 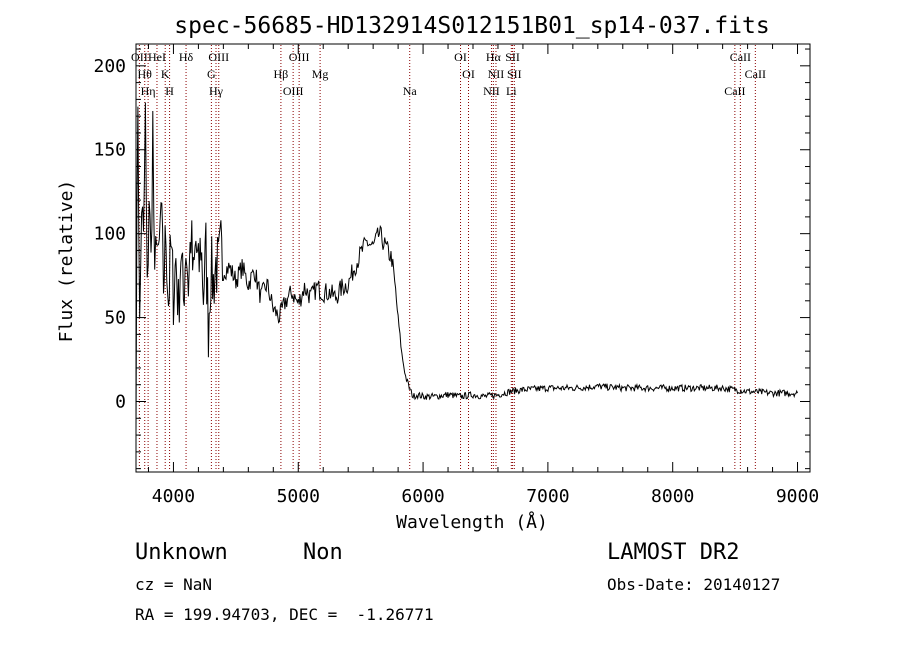 I want to click on x-axis-label: Wavelength (Å), so click(x=472, y=522).